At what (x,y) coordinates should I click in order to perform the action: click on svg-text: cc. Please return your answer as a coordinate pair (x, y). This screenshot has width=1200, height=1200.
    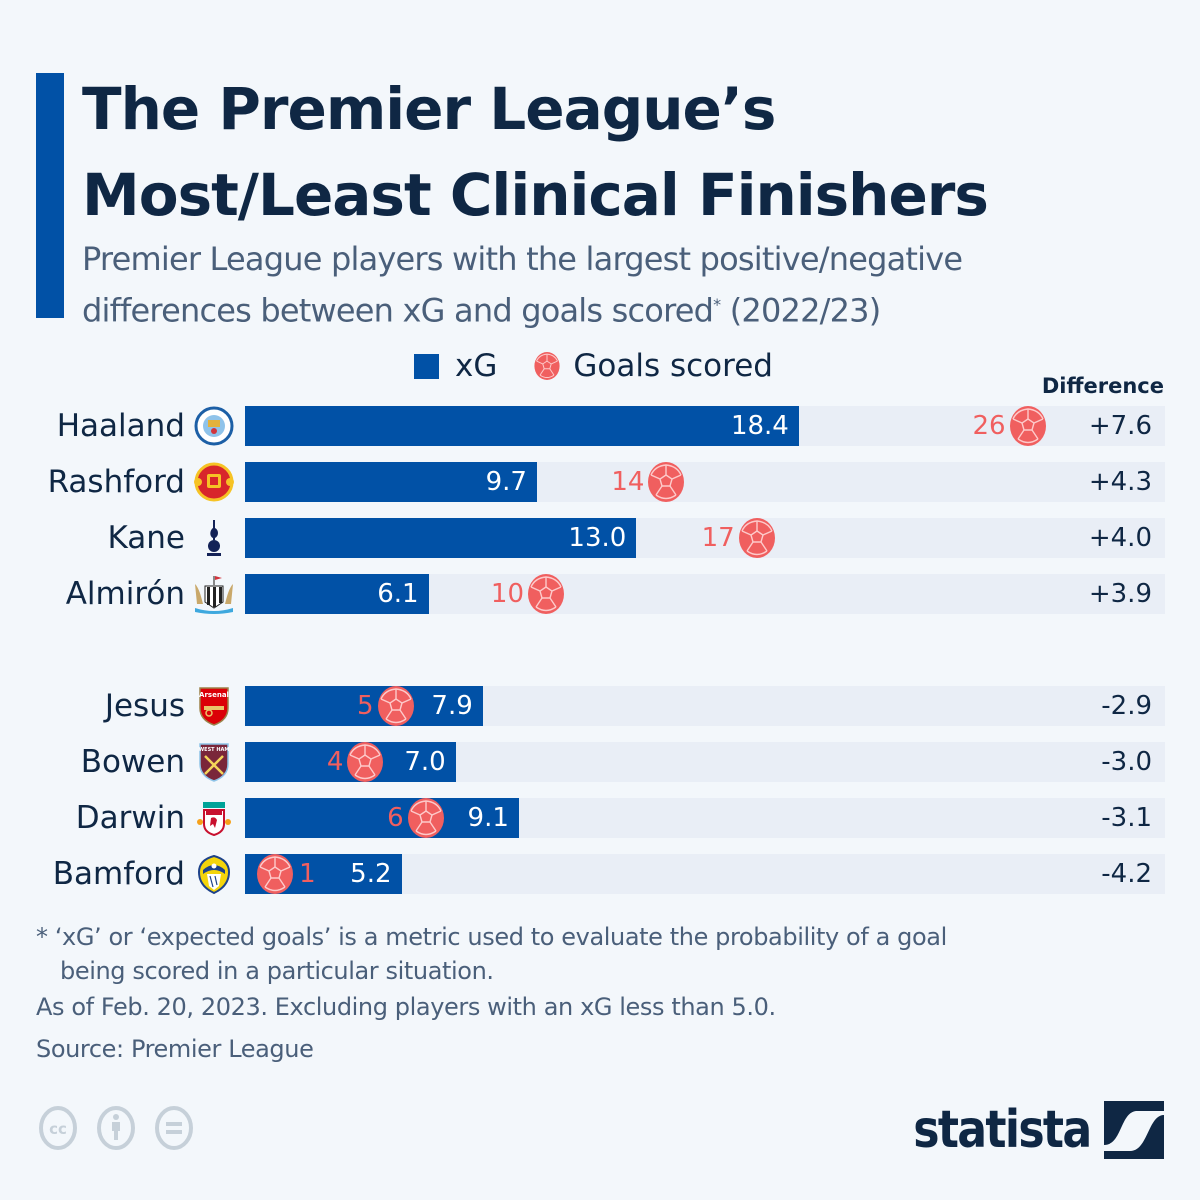
    Looking at the image, I should click on (58, 1129).